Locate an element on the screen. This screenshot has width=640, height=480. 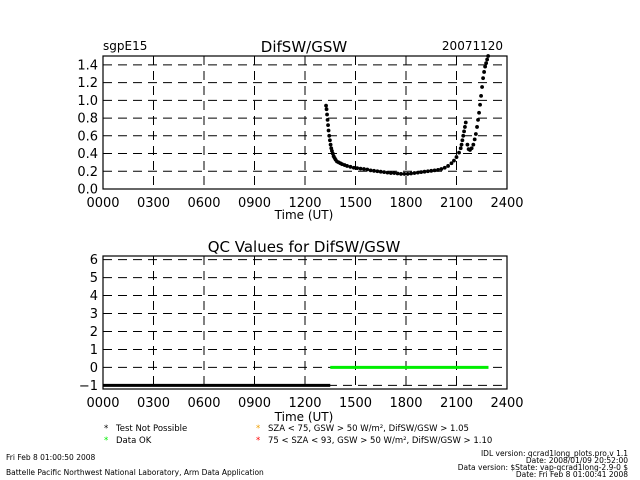
chart2-plot is located at coordinates (296, 376).